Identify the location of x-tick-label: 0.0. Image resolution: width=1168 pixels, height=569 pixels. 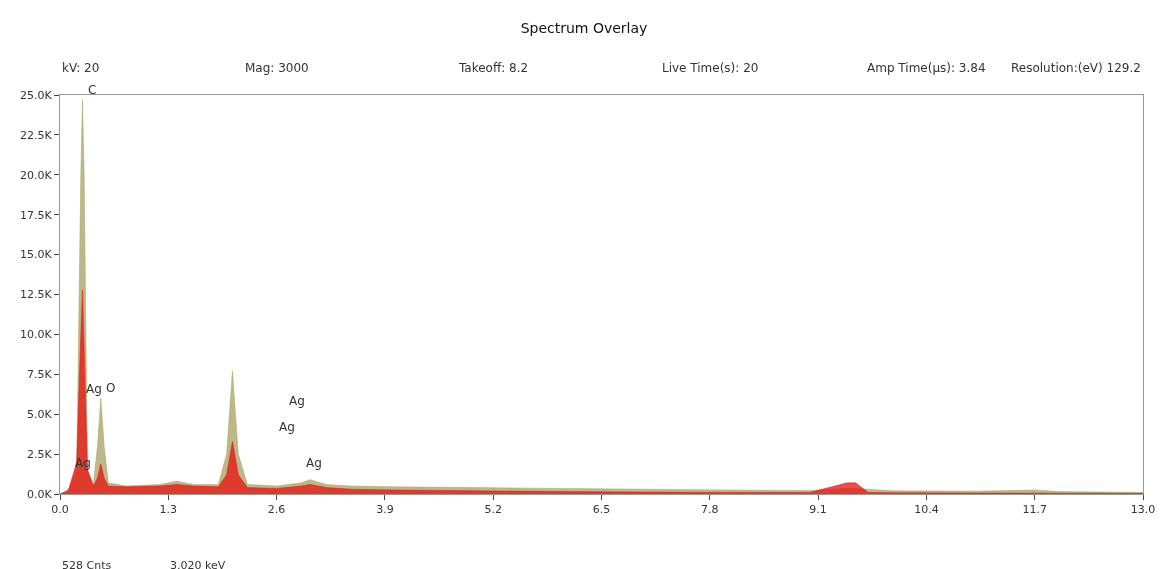
(60, 510).